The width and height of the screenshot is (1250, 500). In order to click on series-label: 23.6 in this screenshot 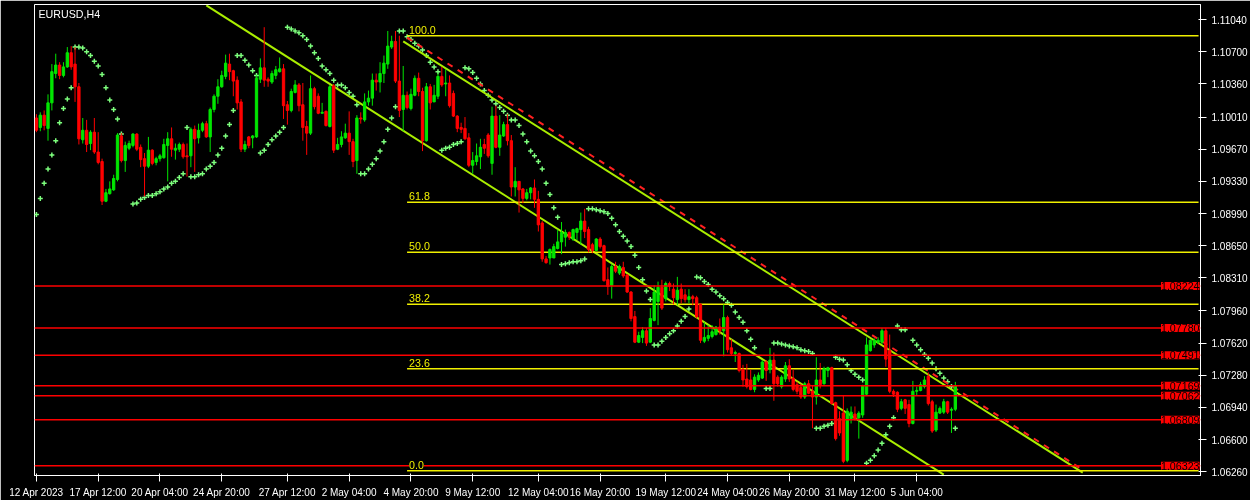, I will do `click(419, 362)`.